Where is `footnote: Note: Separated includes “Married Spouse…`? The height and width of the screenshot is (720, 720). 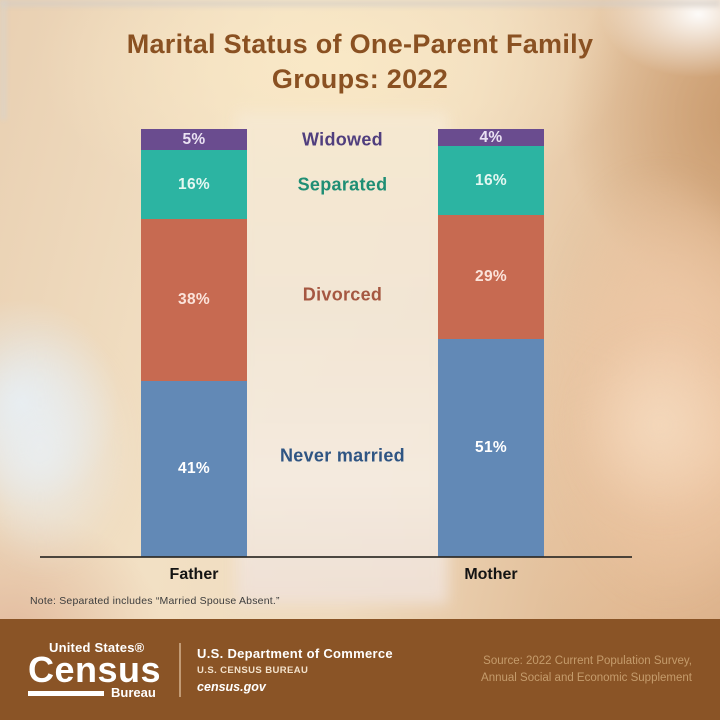 footnote: Note: Separated includes “Married Spouse… is located at coordinates (155, 601).